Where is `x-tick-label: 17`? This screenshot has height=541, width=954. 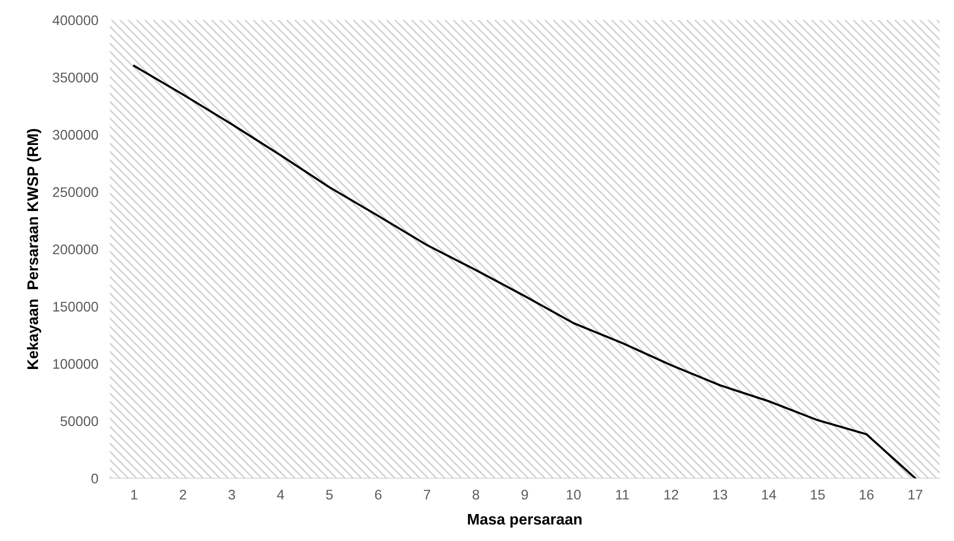 x-tick-label: 17 is located at coordinates (915, 495).